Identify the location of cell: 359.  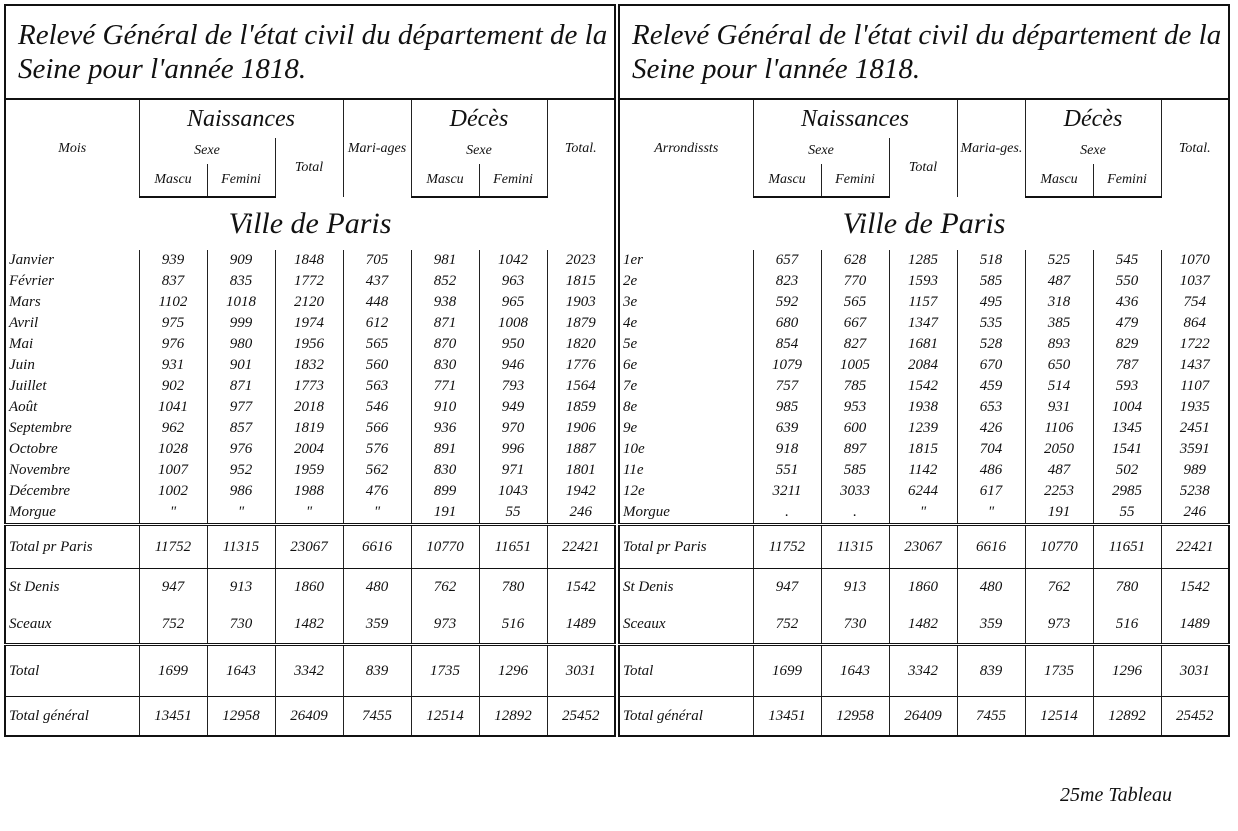
(991, 625).